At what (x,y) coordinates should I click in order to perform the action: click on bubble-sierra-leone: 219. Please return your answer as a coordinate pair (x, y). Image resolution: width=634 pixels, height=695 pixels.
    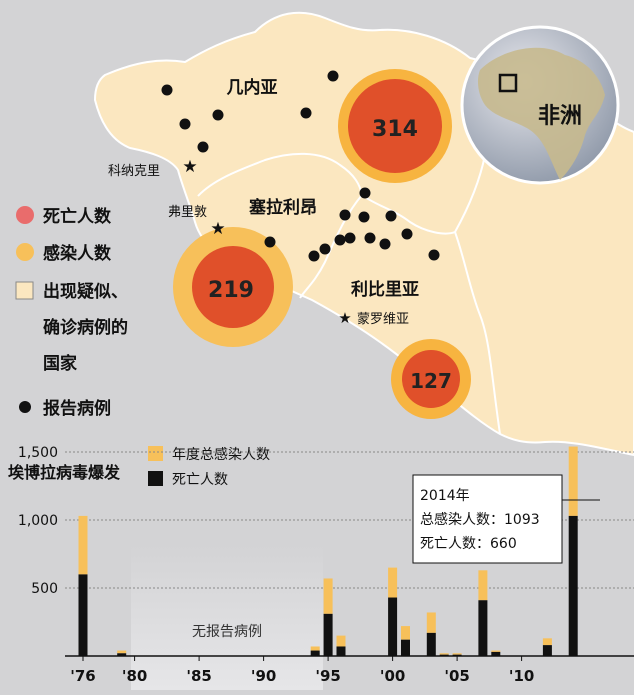
    Looking at the image, I should click on (233, 287).